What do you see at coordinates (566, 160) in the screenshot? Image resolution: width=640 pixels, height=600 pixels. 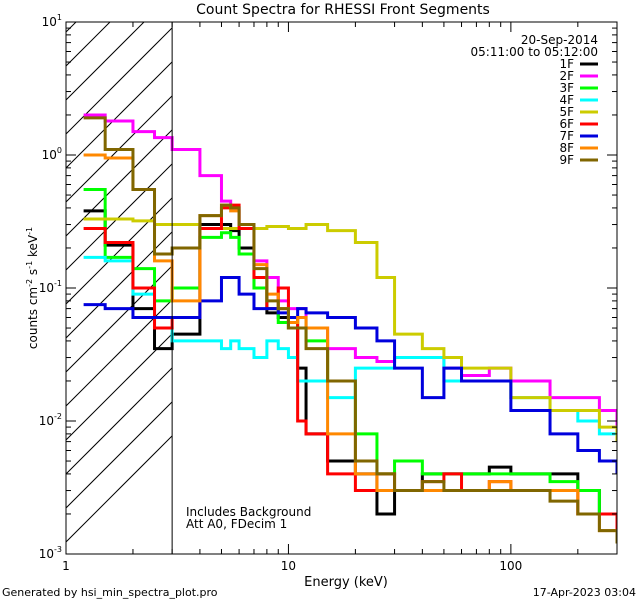 I see `legend-label-9f: 9F` at bounding box center [566, 160].